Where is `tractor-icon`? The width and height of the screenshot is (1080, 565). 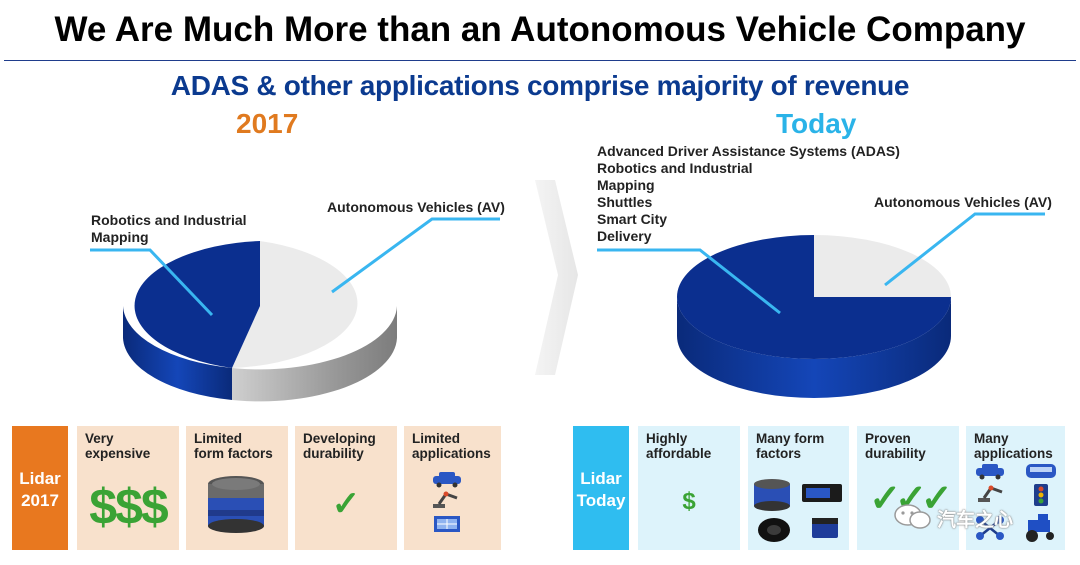
tractor-icon is located at coordinates (1040, 528).